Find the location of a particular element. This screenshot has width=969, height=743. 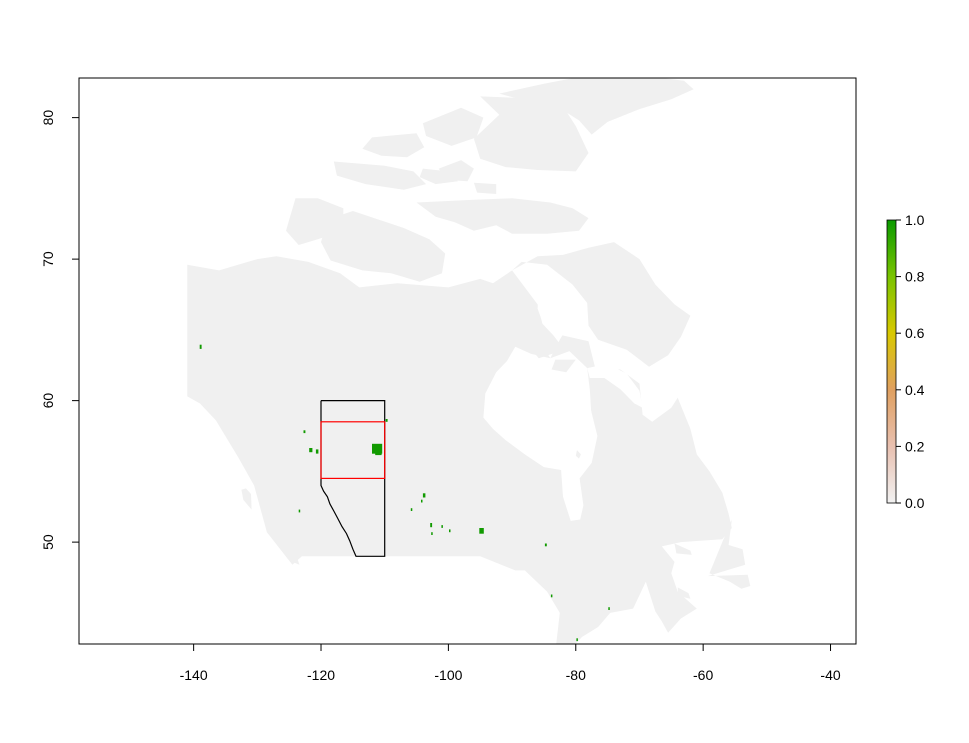

legend-tick-label: 0.6 is located at coordinates (915, 333).